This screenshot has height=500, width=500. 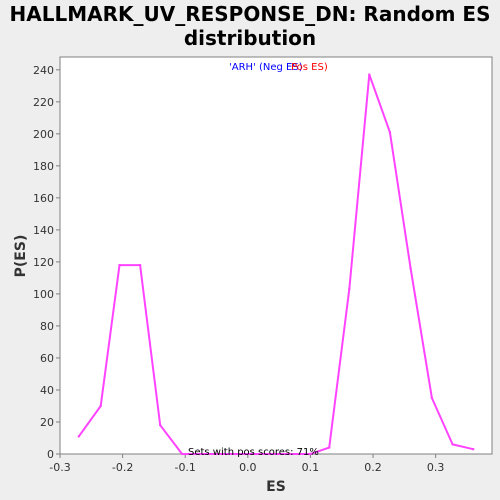 What do you see at coordinates (122, 467) in the screenshot?
I see `x-tick-label: -0.2` at bounding box center [122, 467].